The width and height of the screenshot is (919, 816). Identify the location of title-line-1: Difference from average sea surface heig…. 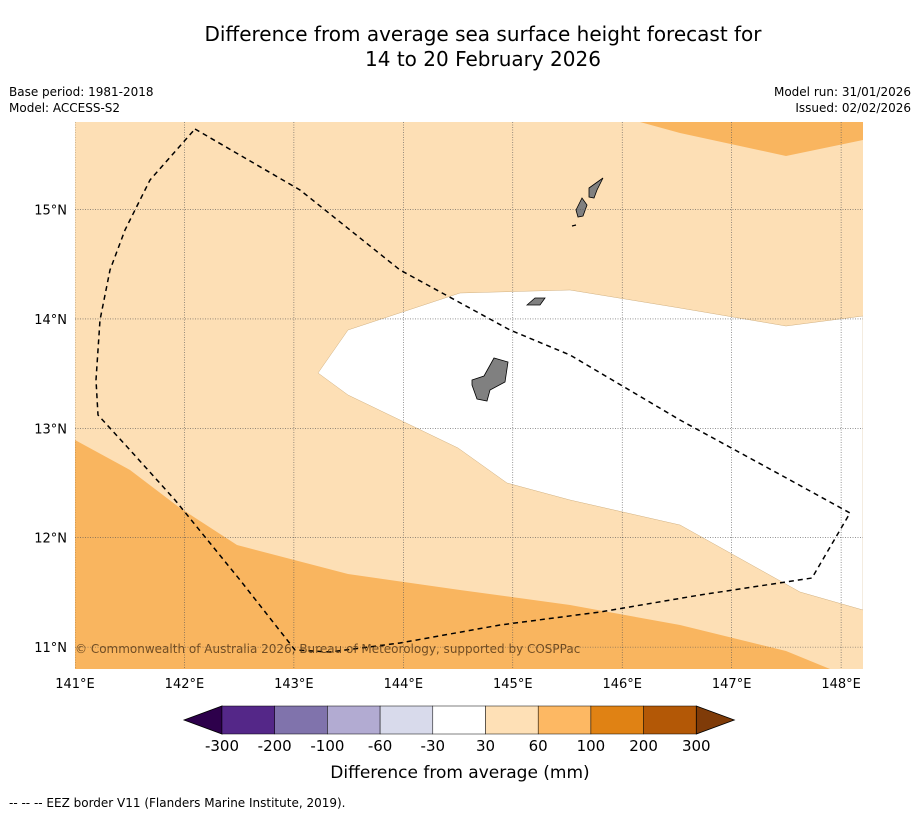
(483, 34).